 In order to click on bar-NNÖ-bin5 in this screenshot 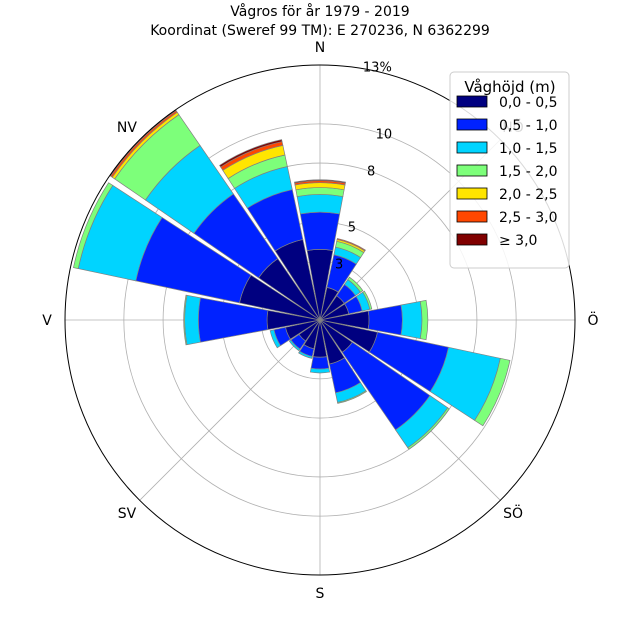, I will do `click(351, 245)`.